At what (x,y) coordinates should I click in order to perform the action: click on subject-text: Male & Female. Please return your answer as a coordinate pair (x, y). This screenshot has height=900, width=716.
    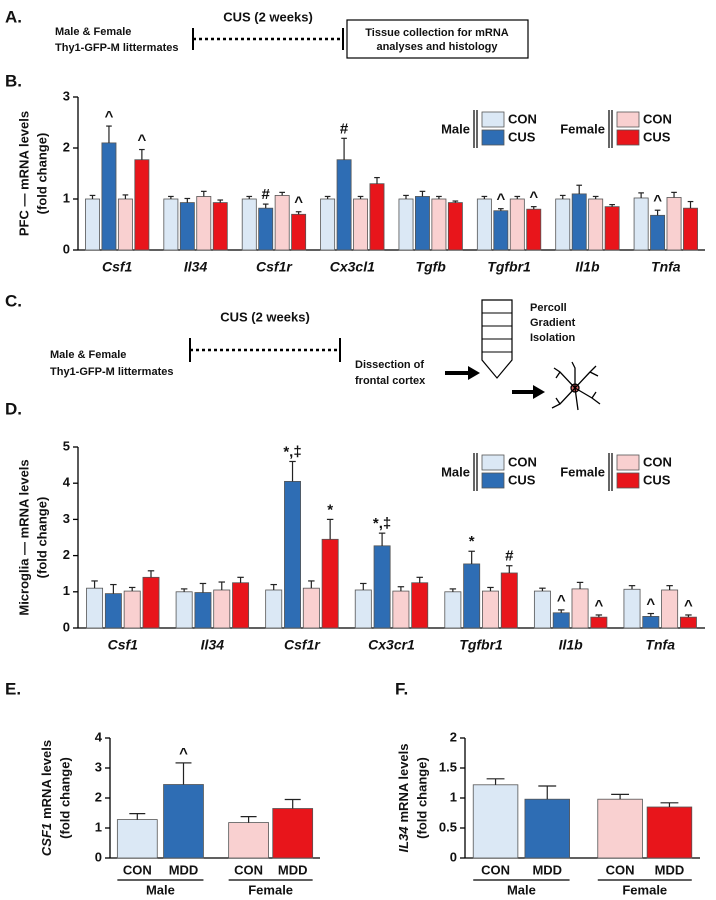
    Looking at the image, I should click on (88, 355).